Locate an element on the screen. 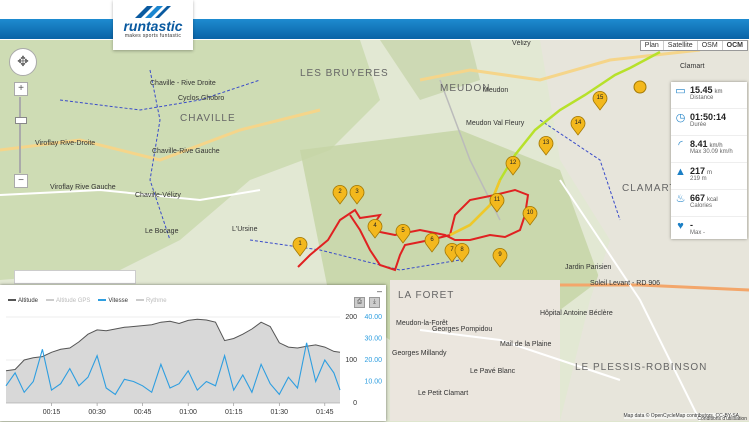 The width and height of the screenshot is (749, 422). map-place-label: MEUDON is located at coordinates (465, 88).